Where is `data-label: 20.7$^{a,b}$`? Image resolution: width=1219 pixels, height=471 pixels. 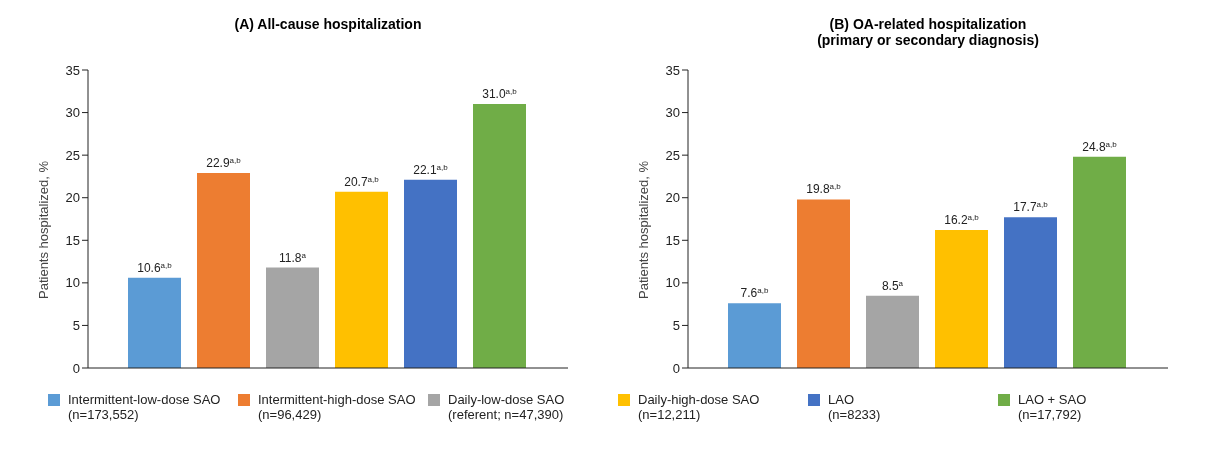 data-label: 20.7$^{a,b}$ is located at coordinates (362, 181).